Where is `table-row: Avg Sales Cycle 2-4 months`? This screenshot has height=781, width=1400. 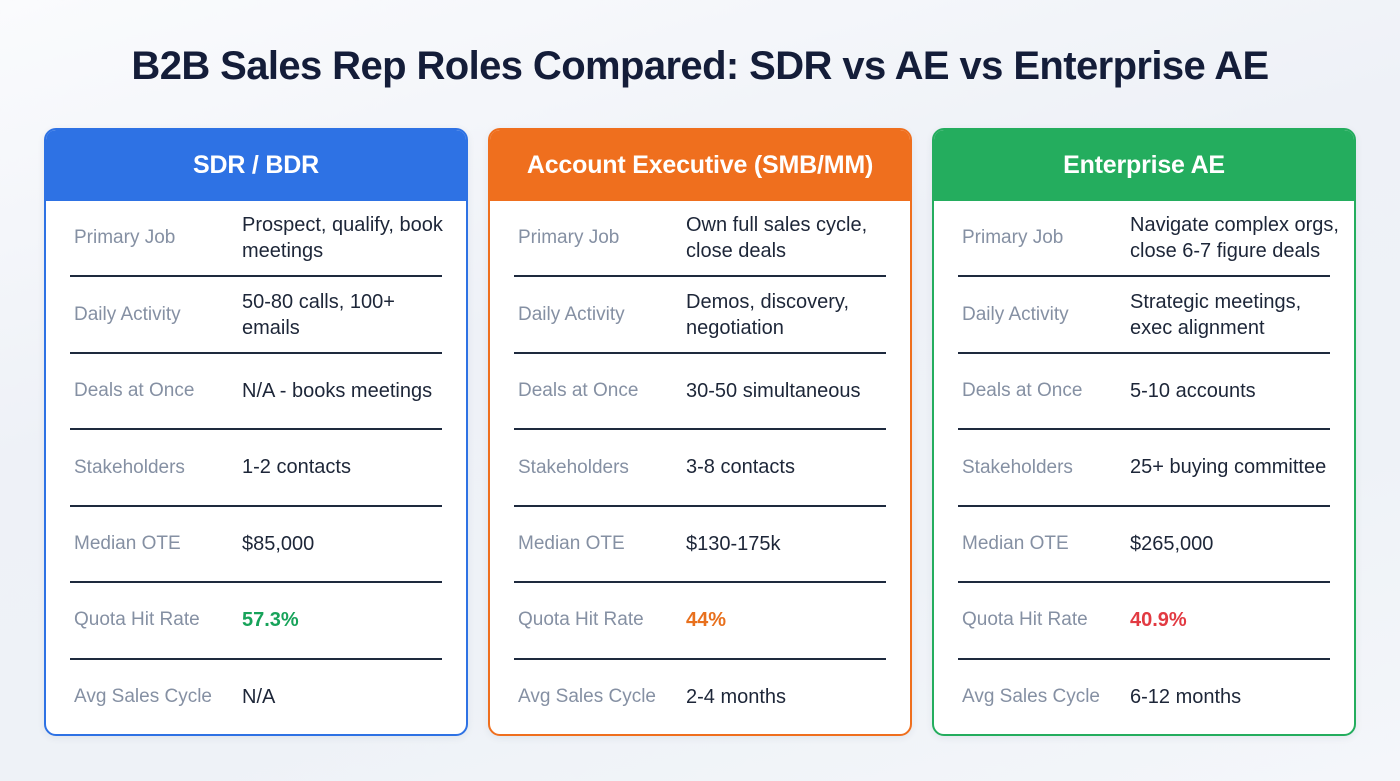 table-row: Avg Sales Cycle 2-4 months is located at coordinates (700, 697).